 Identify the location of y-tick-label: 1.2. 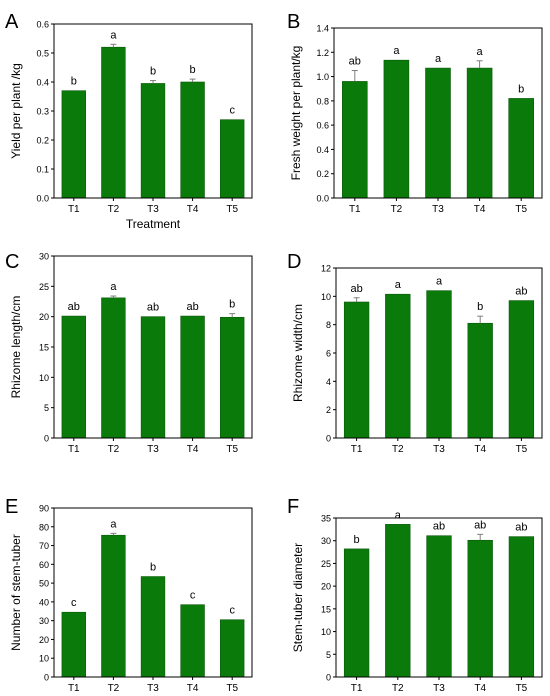
(322, 53).